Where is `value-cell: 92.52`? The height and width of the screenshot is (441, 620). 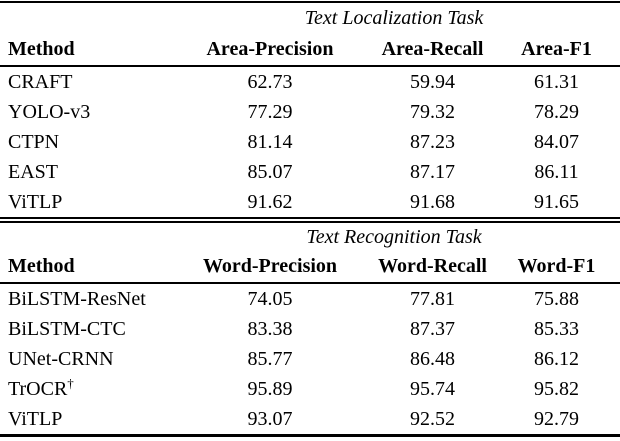 value-cell: 92.52 is located at coordinates (432, 418).